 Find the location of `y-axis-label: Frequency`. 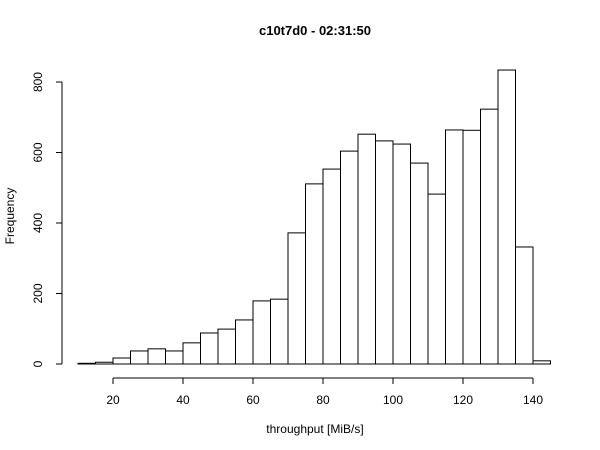

y-axis-label: Frequency is located at coordinates (10, 216).